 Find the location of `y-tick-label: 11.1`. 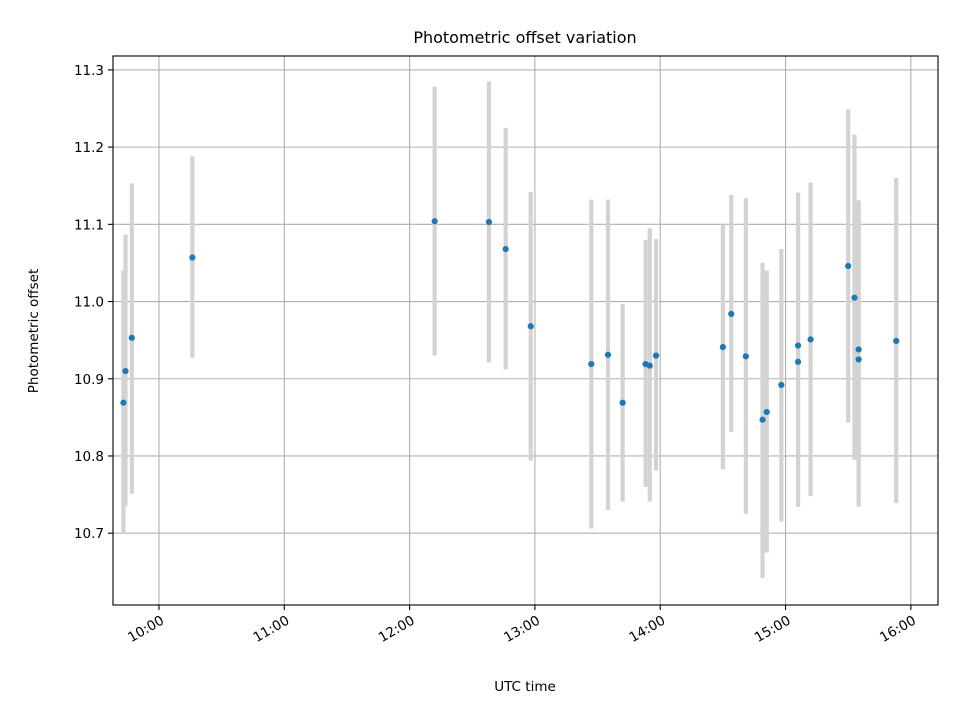

y-tick-label: 11.1 is located at coordinates (89, 225).